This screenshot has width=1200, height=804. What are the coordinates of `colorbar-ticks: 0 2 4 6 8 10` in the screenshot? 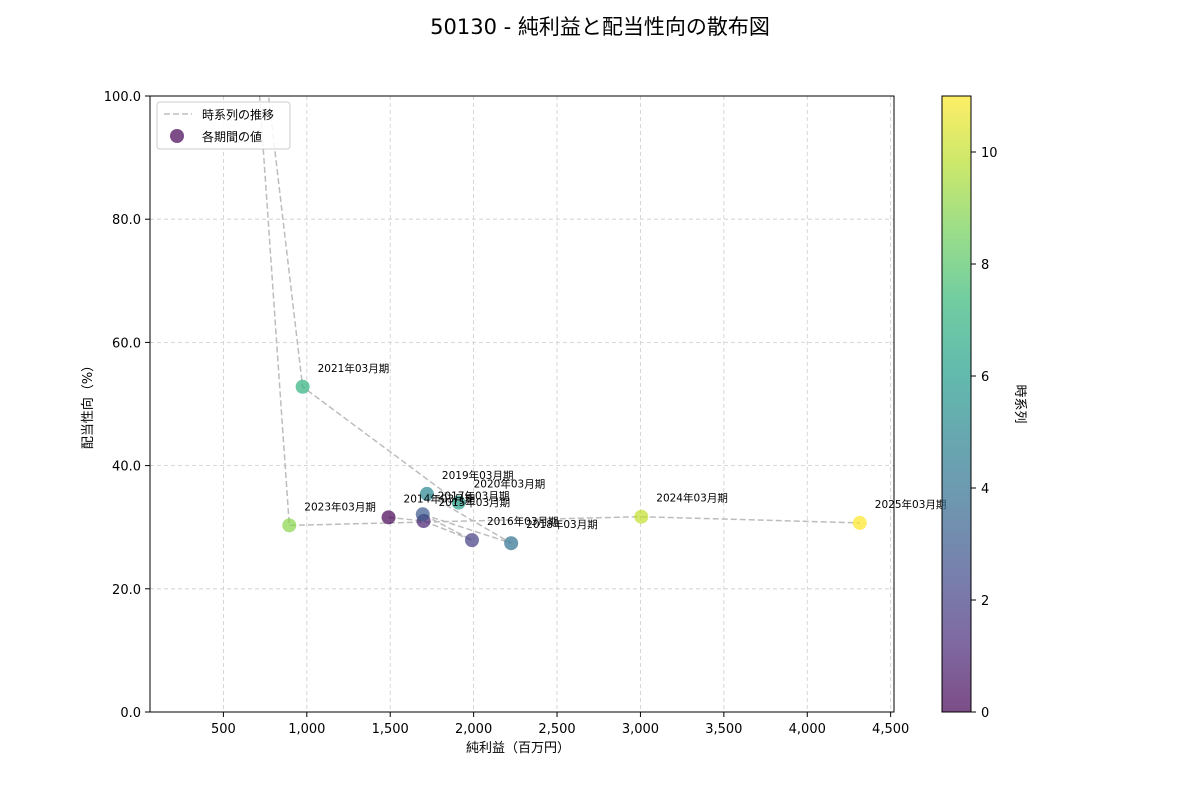 It's located at (984, 433).